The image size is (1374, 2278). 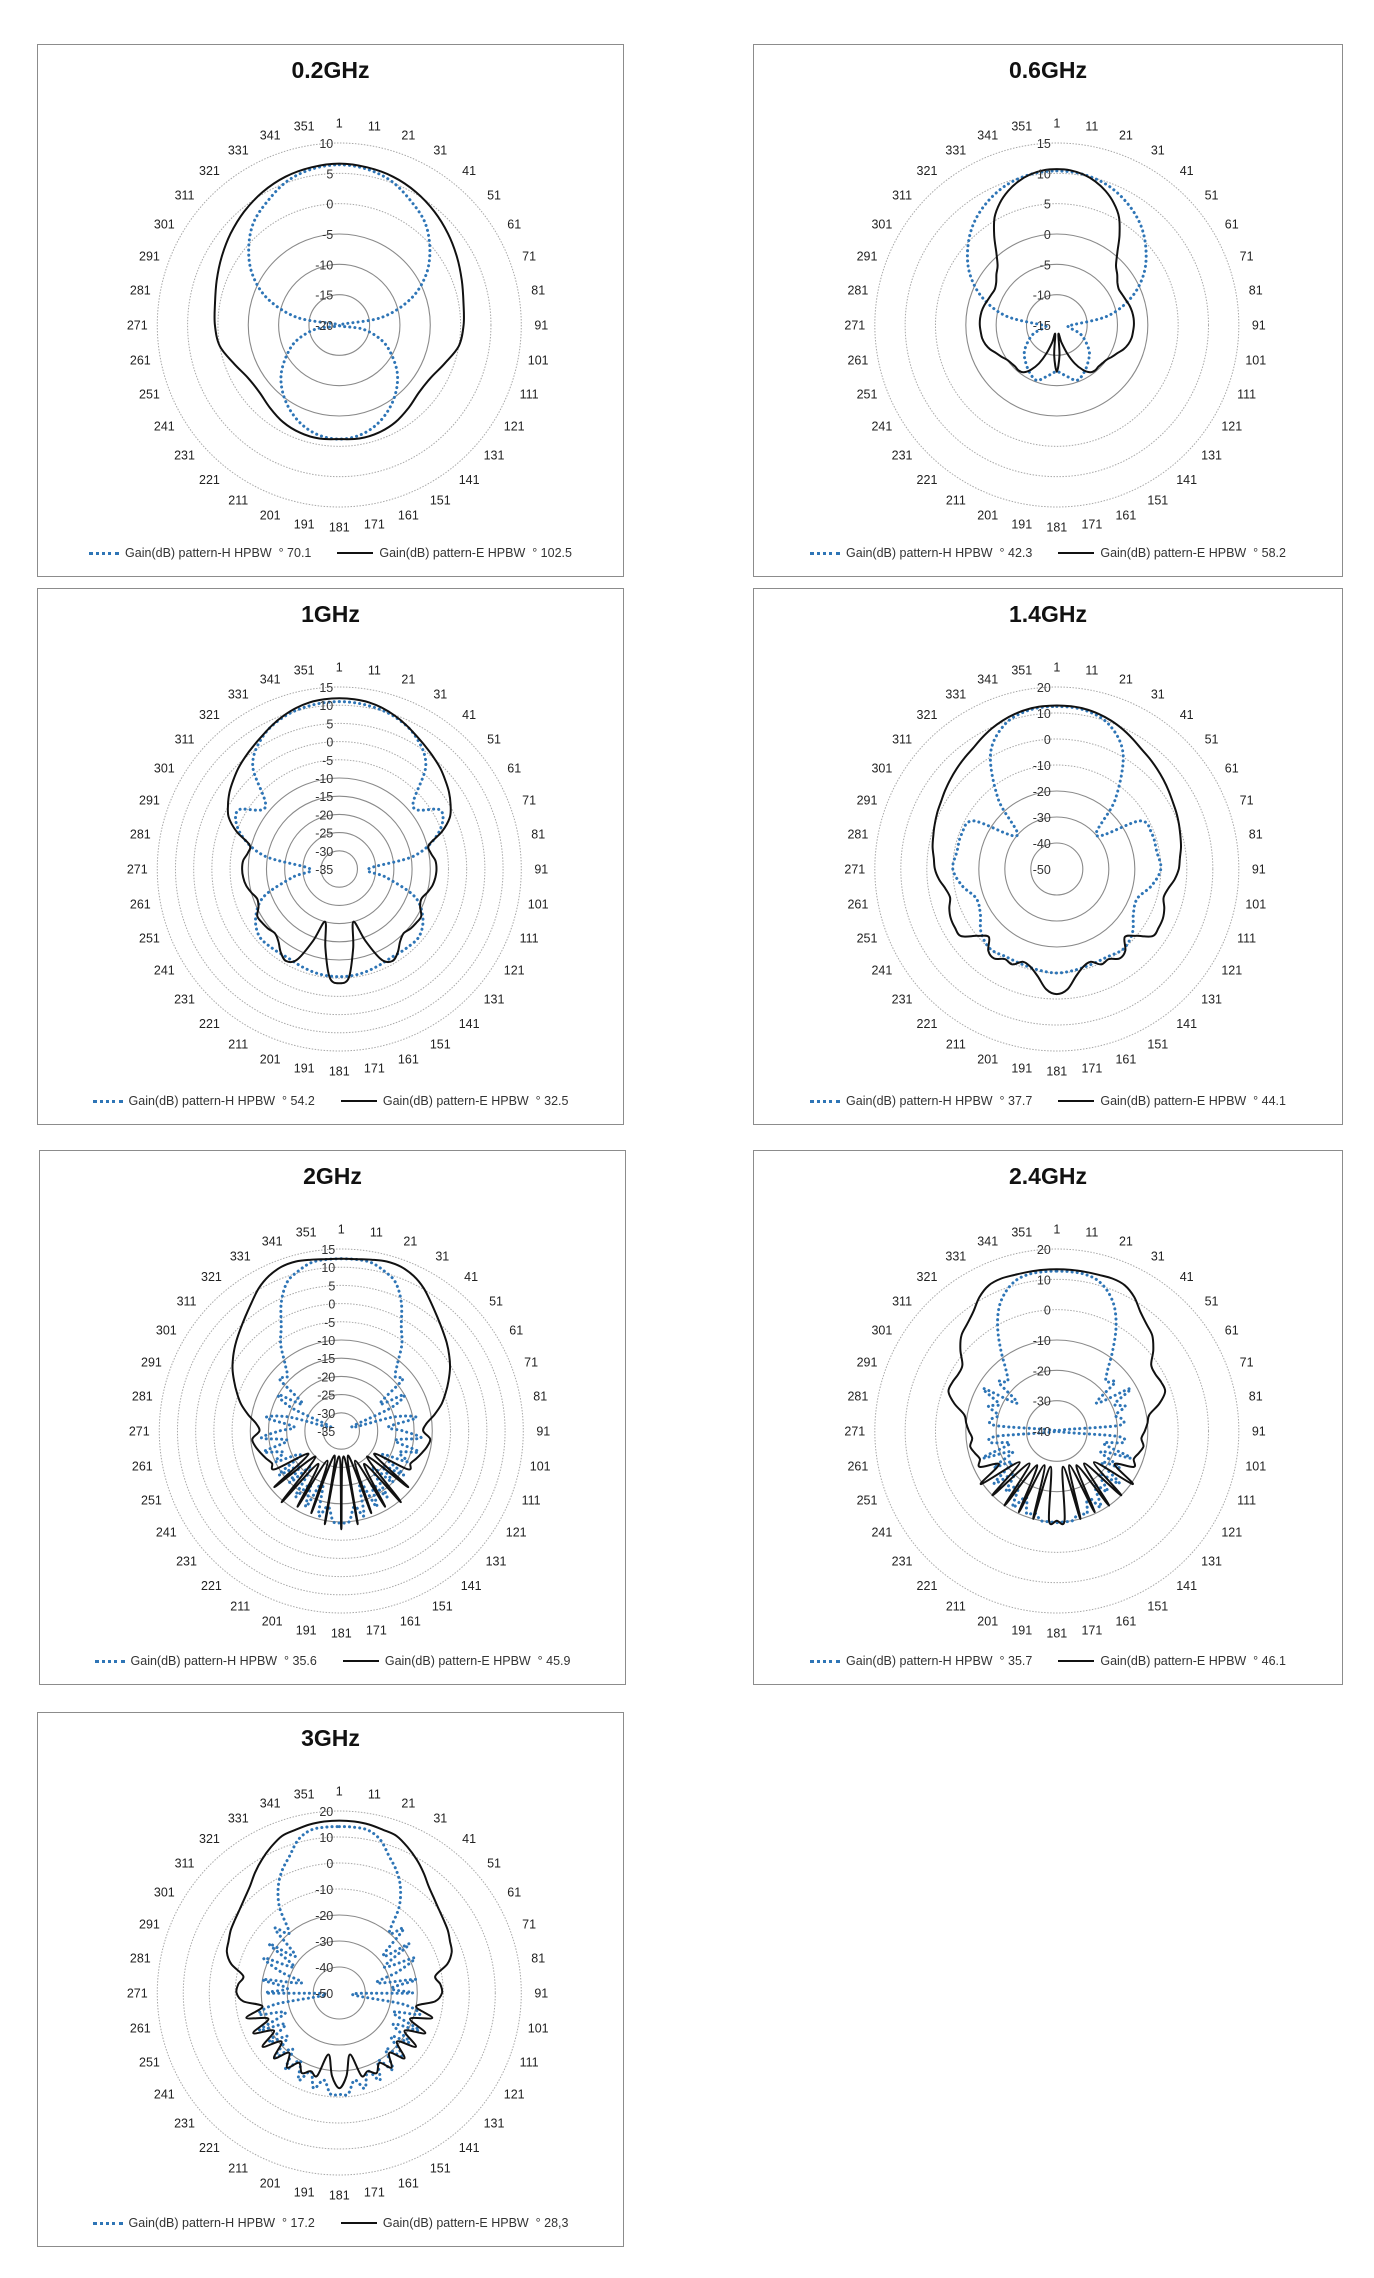 I want to click on angle-tick-label: 291, so click(x=867, y=1362).